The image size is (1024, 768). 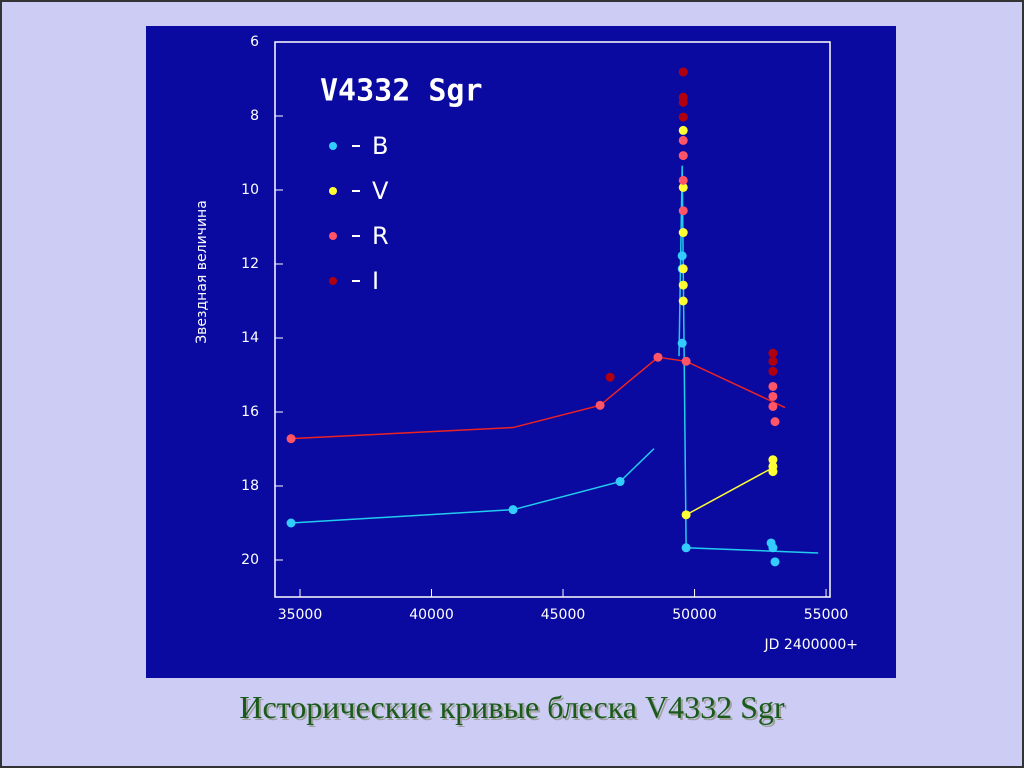 I want to click on legend-label: I, so click(x=375, y=281).